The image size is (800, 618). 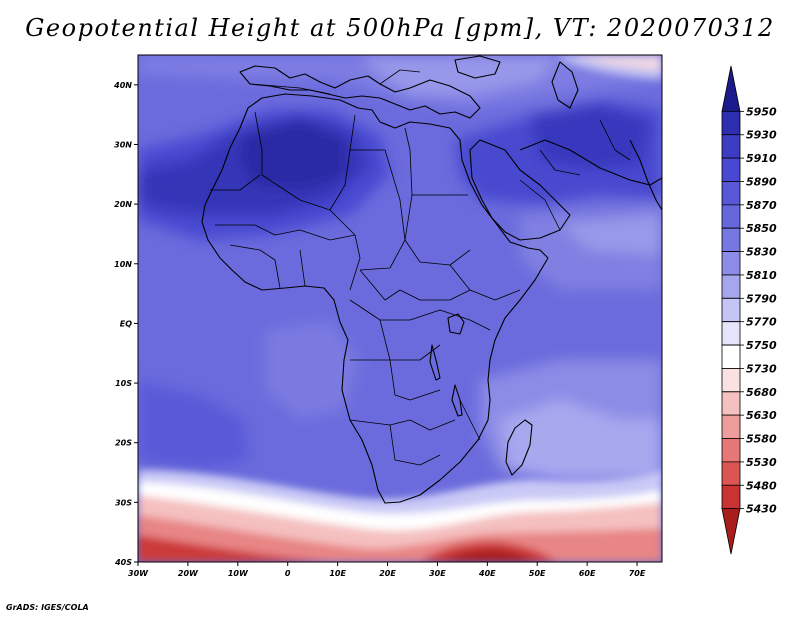 What do you see at coordinates (123, 264) in the screenshot?
I see `lat-tick-label: 10N` at bounding box center [123, 264].